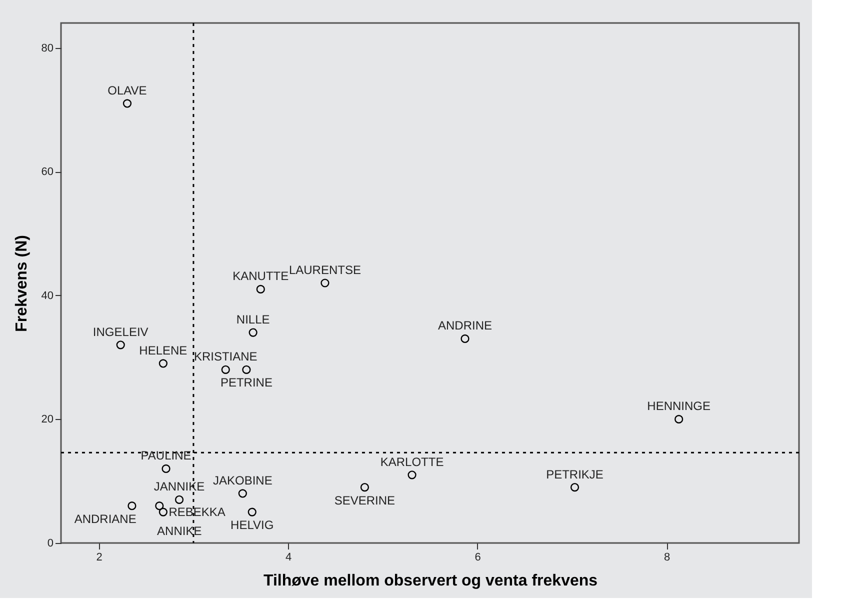 The image size is (857, 611). I want to click on annotation: KRISTIANE, so click(226, 357).